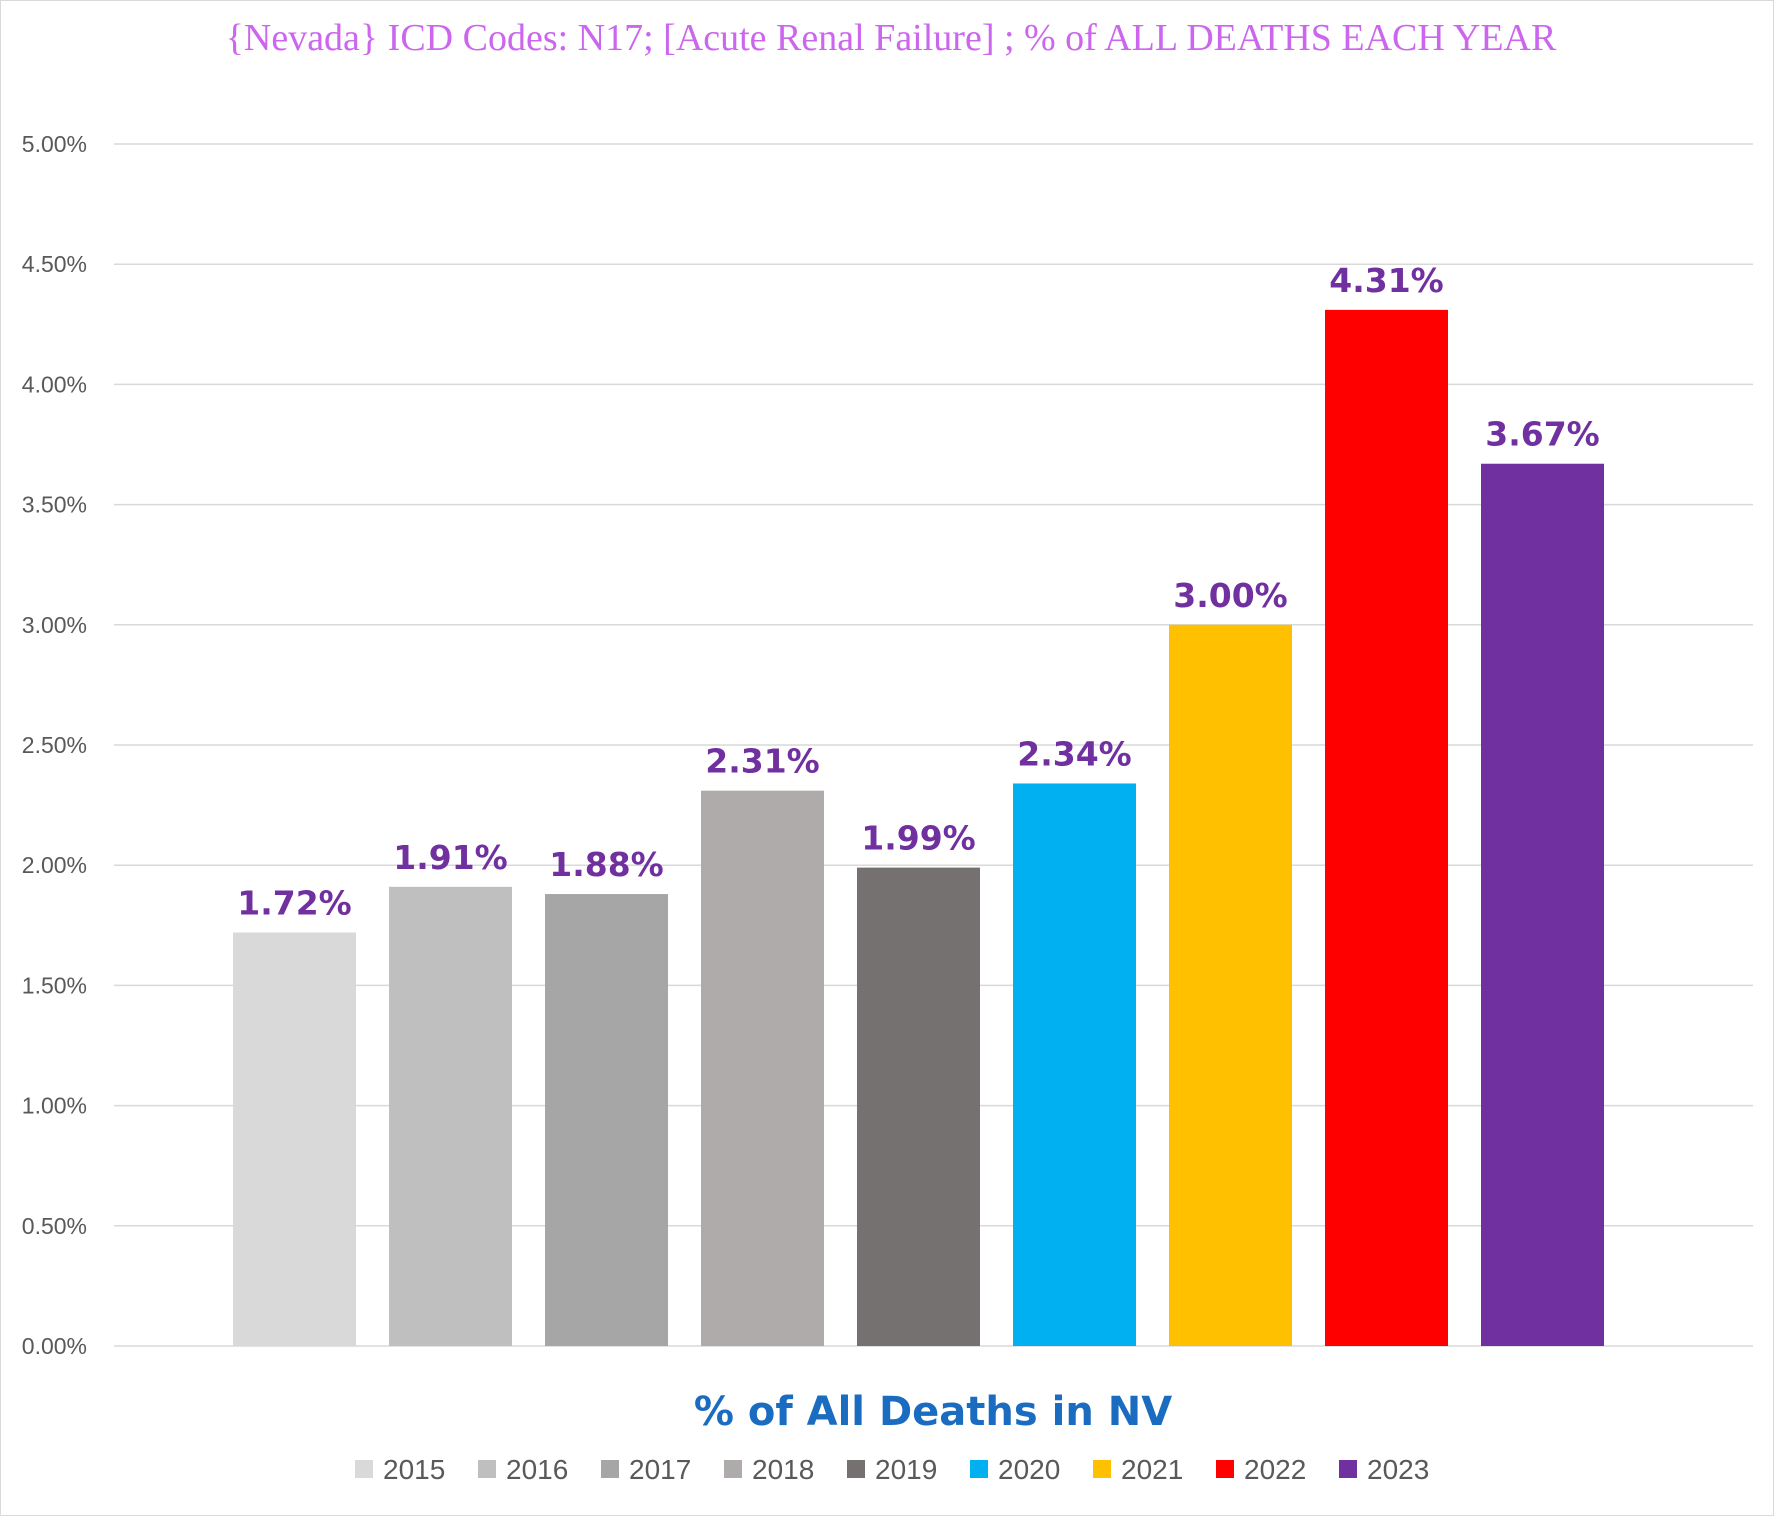 The width and height of the screenshot is (1776, 1518). I want to click on y-tick-label: 0.50%, so click(54, 1226).